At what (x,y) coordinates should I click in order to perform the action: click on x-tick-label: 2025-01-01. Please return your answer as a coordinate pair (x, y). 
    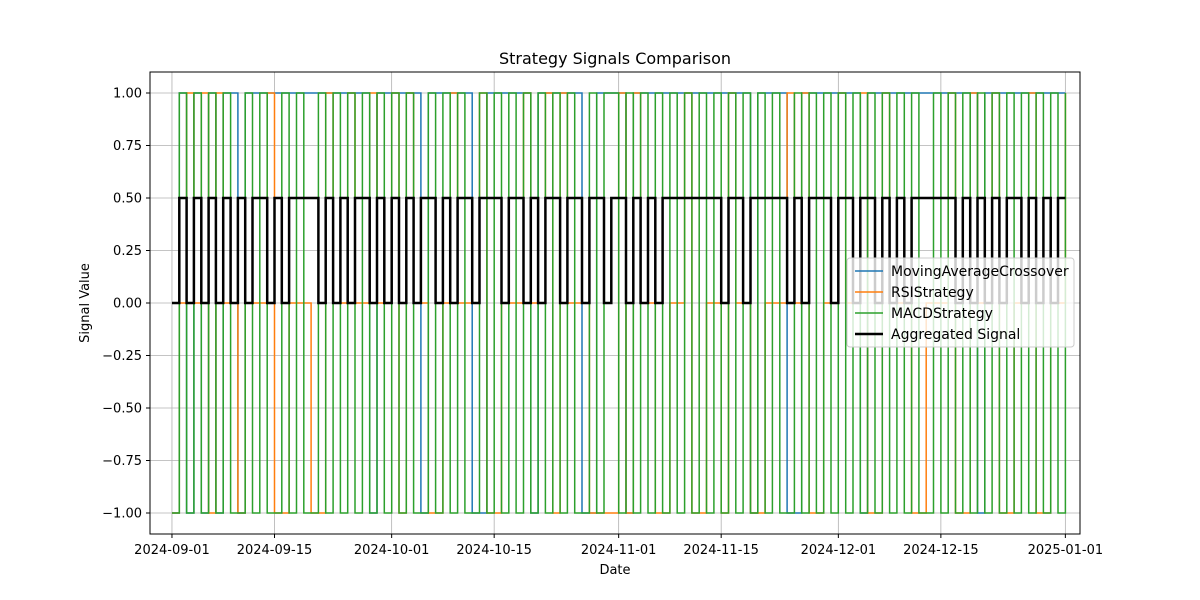
    Looking at the image, I should click on (1066, 550).